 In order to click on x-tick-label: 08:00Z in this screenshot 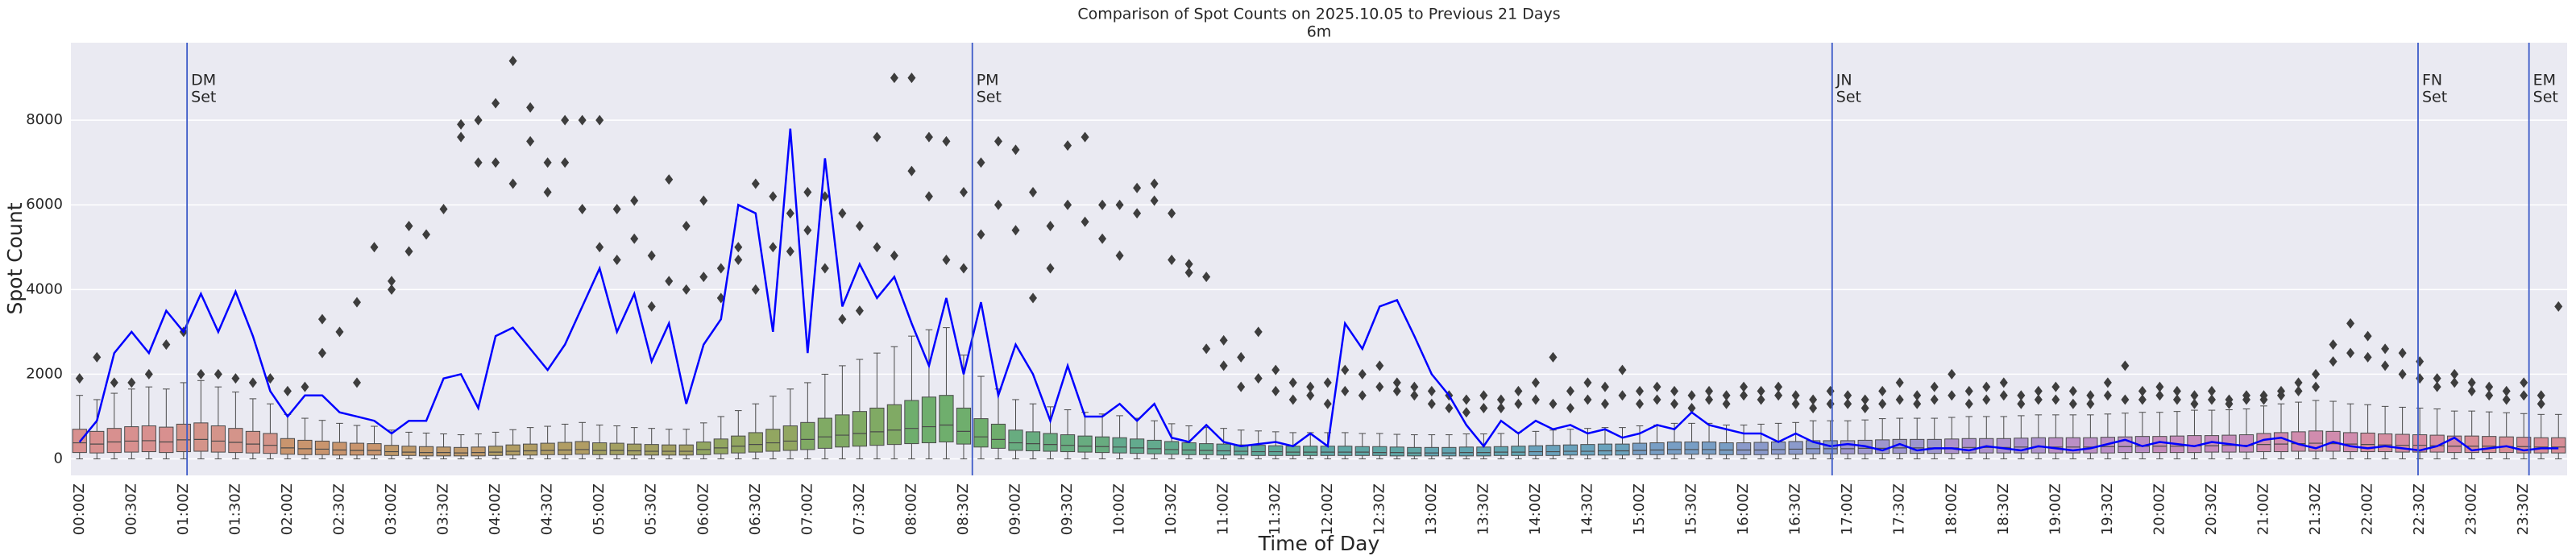, I will do `click(910, 509)`.